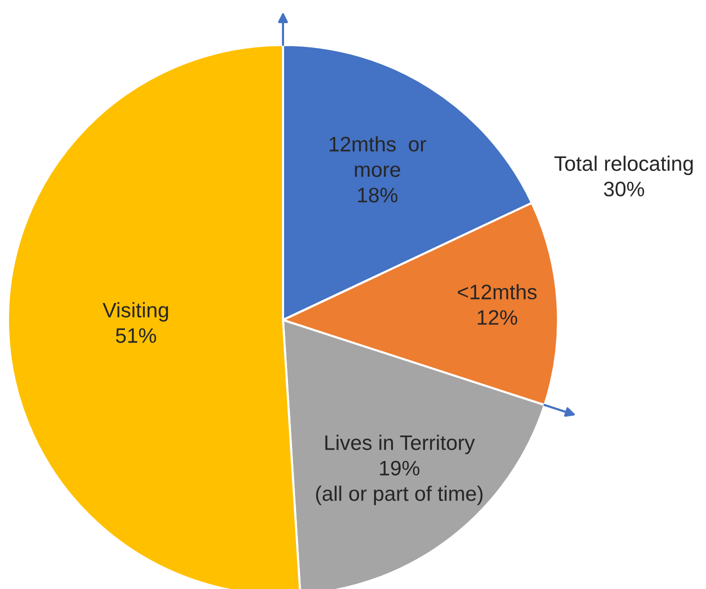  What do you see at coordinates (399, 483) in the screenshot?
I see `data-label: 19% (all or part of time)` at bounding box center [399, 483].